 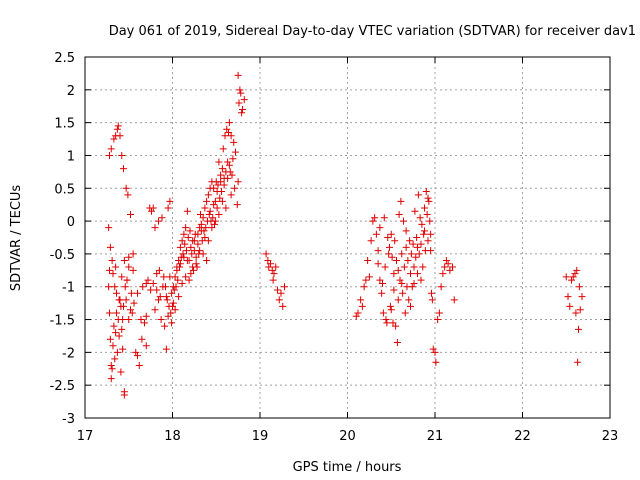 What do you see at coordinates (347, 436) in the screenshot?
I see `x-tick-label: 20` at bounding box center [347, 436].